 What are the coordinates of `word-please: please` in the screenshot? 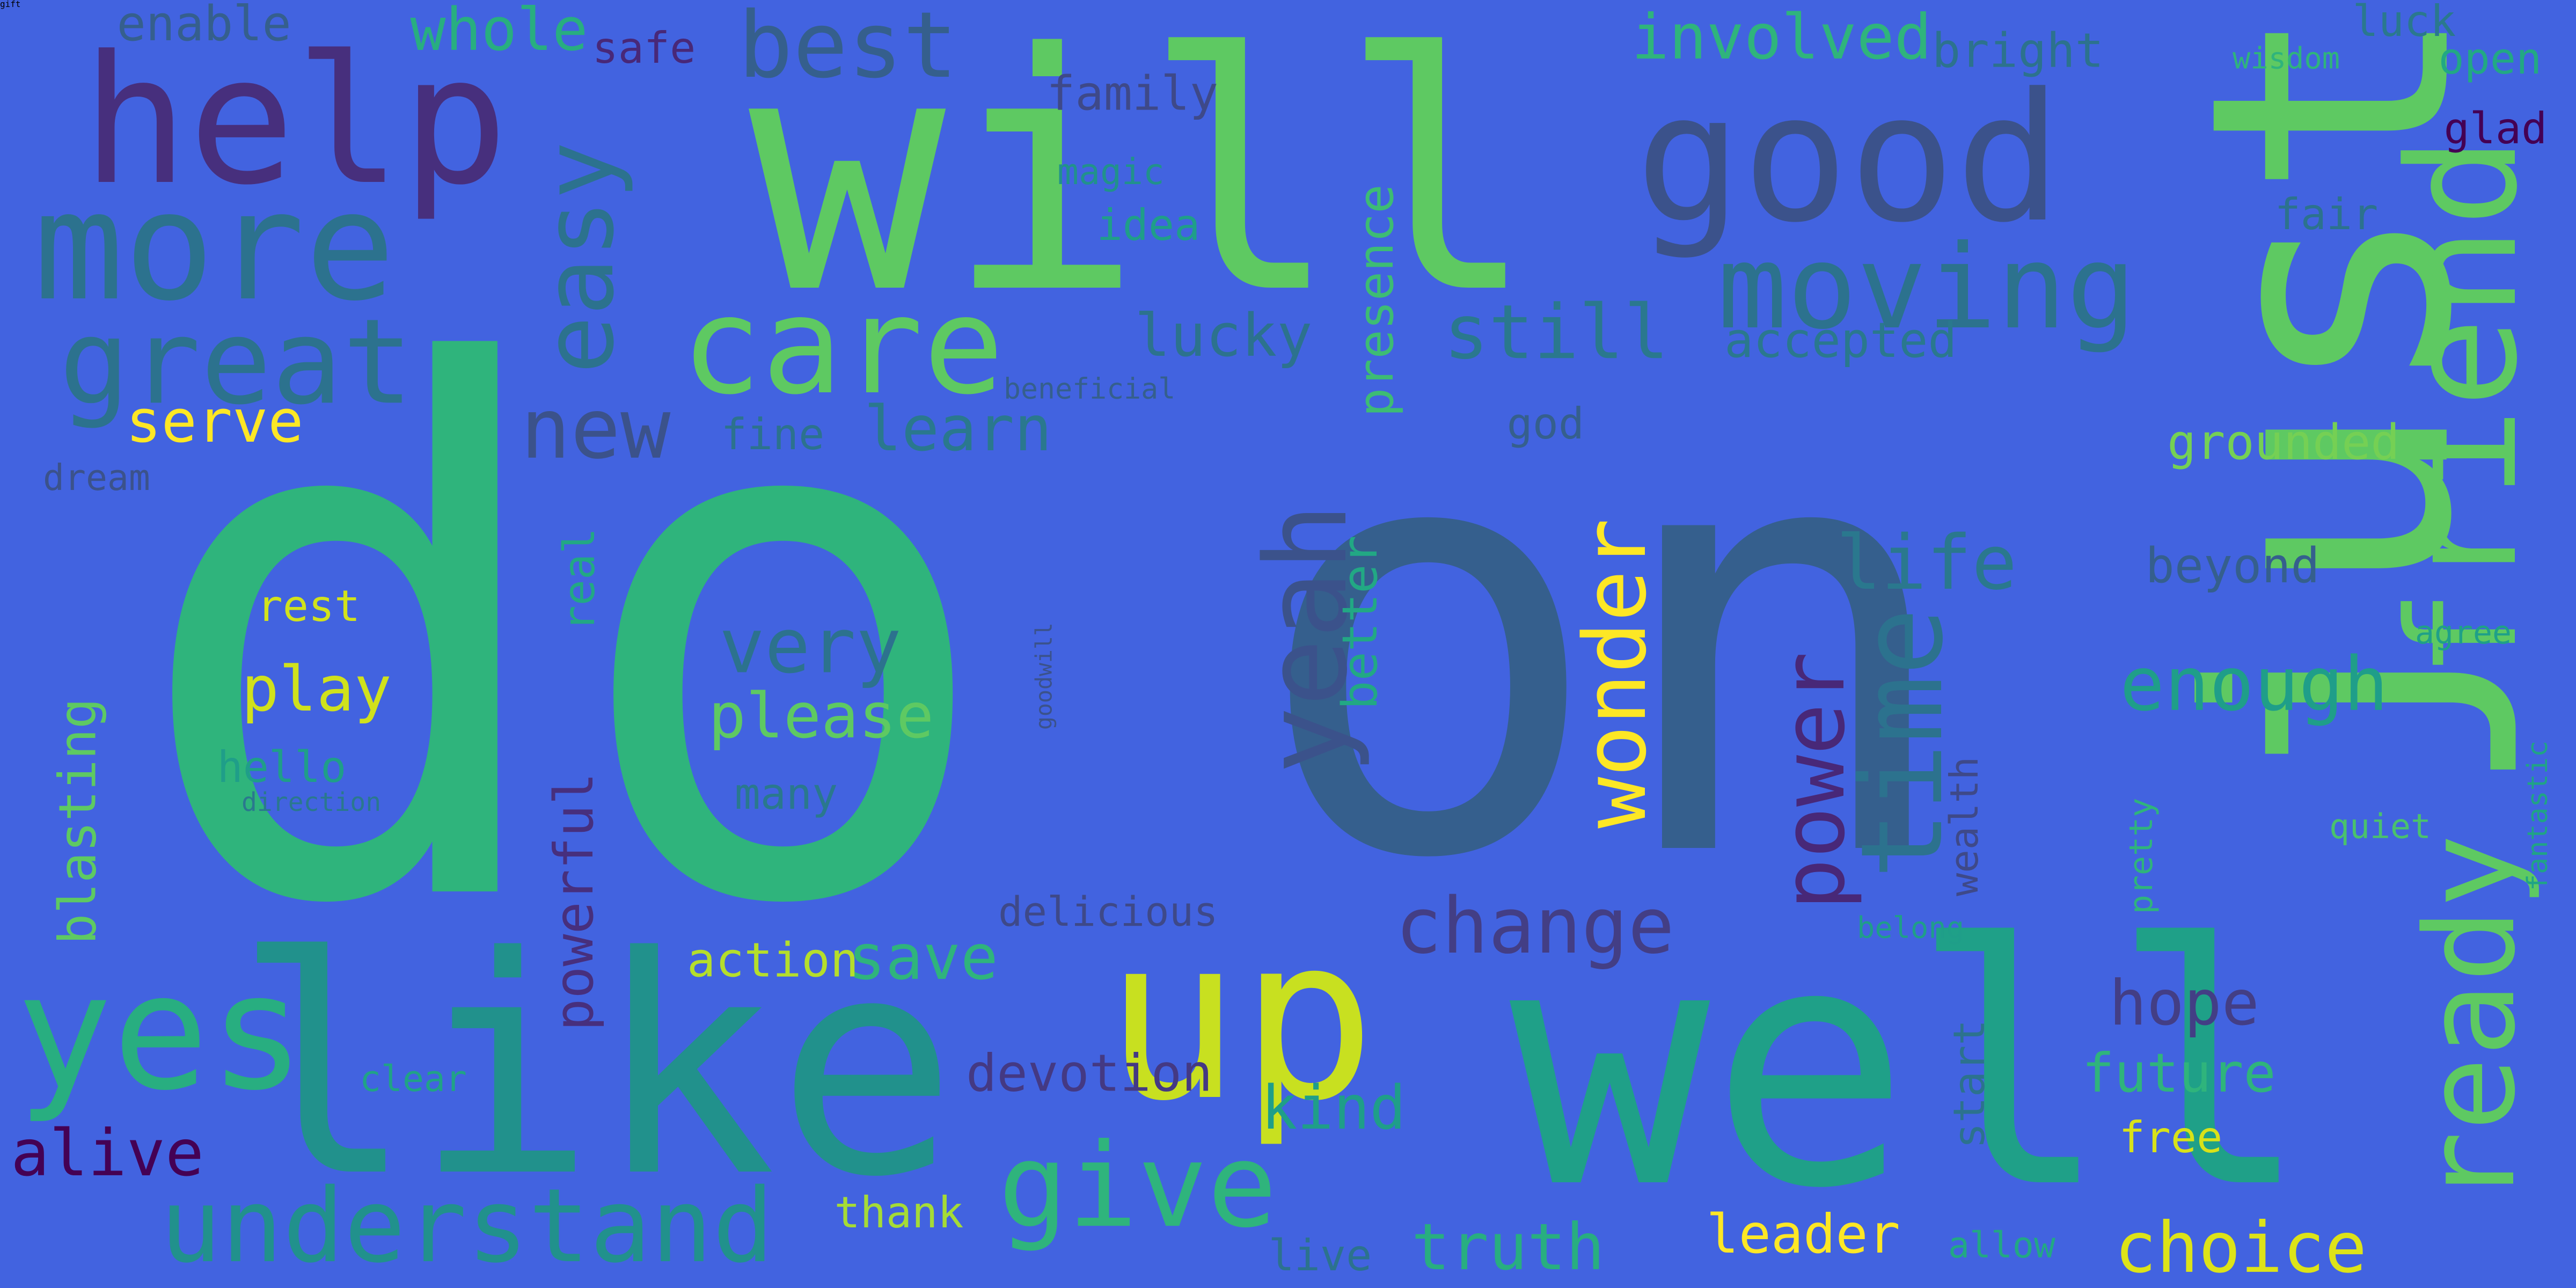 It's located at (821, 715).